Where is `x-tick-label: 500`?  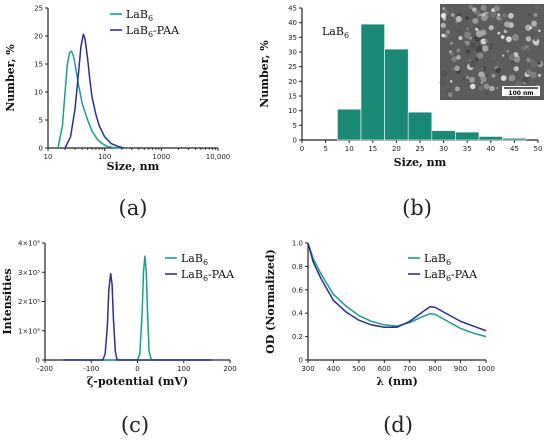 x-tick-label: 500 is located at coordinates (358, 369).